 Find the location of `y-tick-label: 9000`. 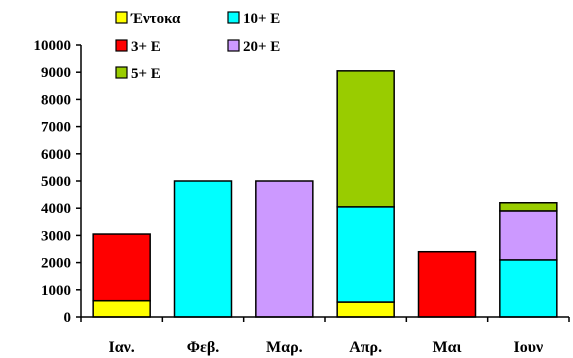

y-tick-label: 9000 is located at coordinates (56, 73).